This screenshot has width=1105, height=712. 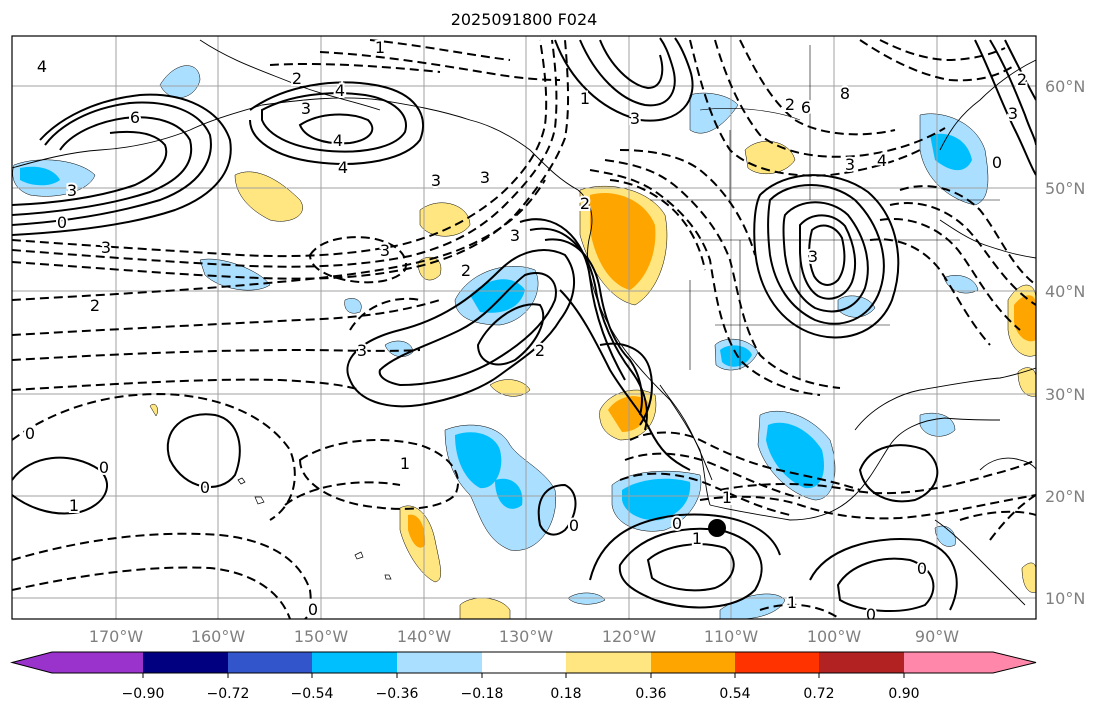 What do you see at coordinates (937, 636) in the screenshot?
I see `longitude-tick-label: 90°W` at bounding box center [937, 636].